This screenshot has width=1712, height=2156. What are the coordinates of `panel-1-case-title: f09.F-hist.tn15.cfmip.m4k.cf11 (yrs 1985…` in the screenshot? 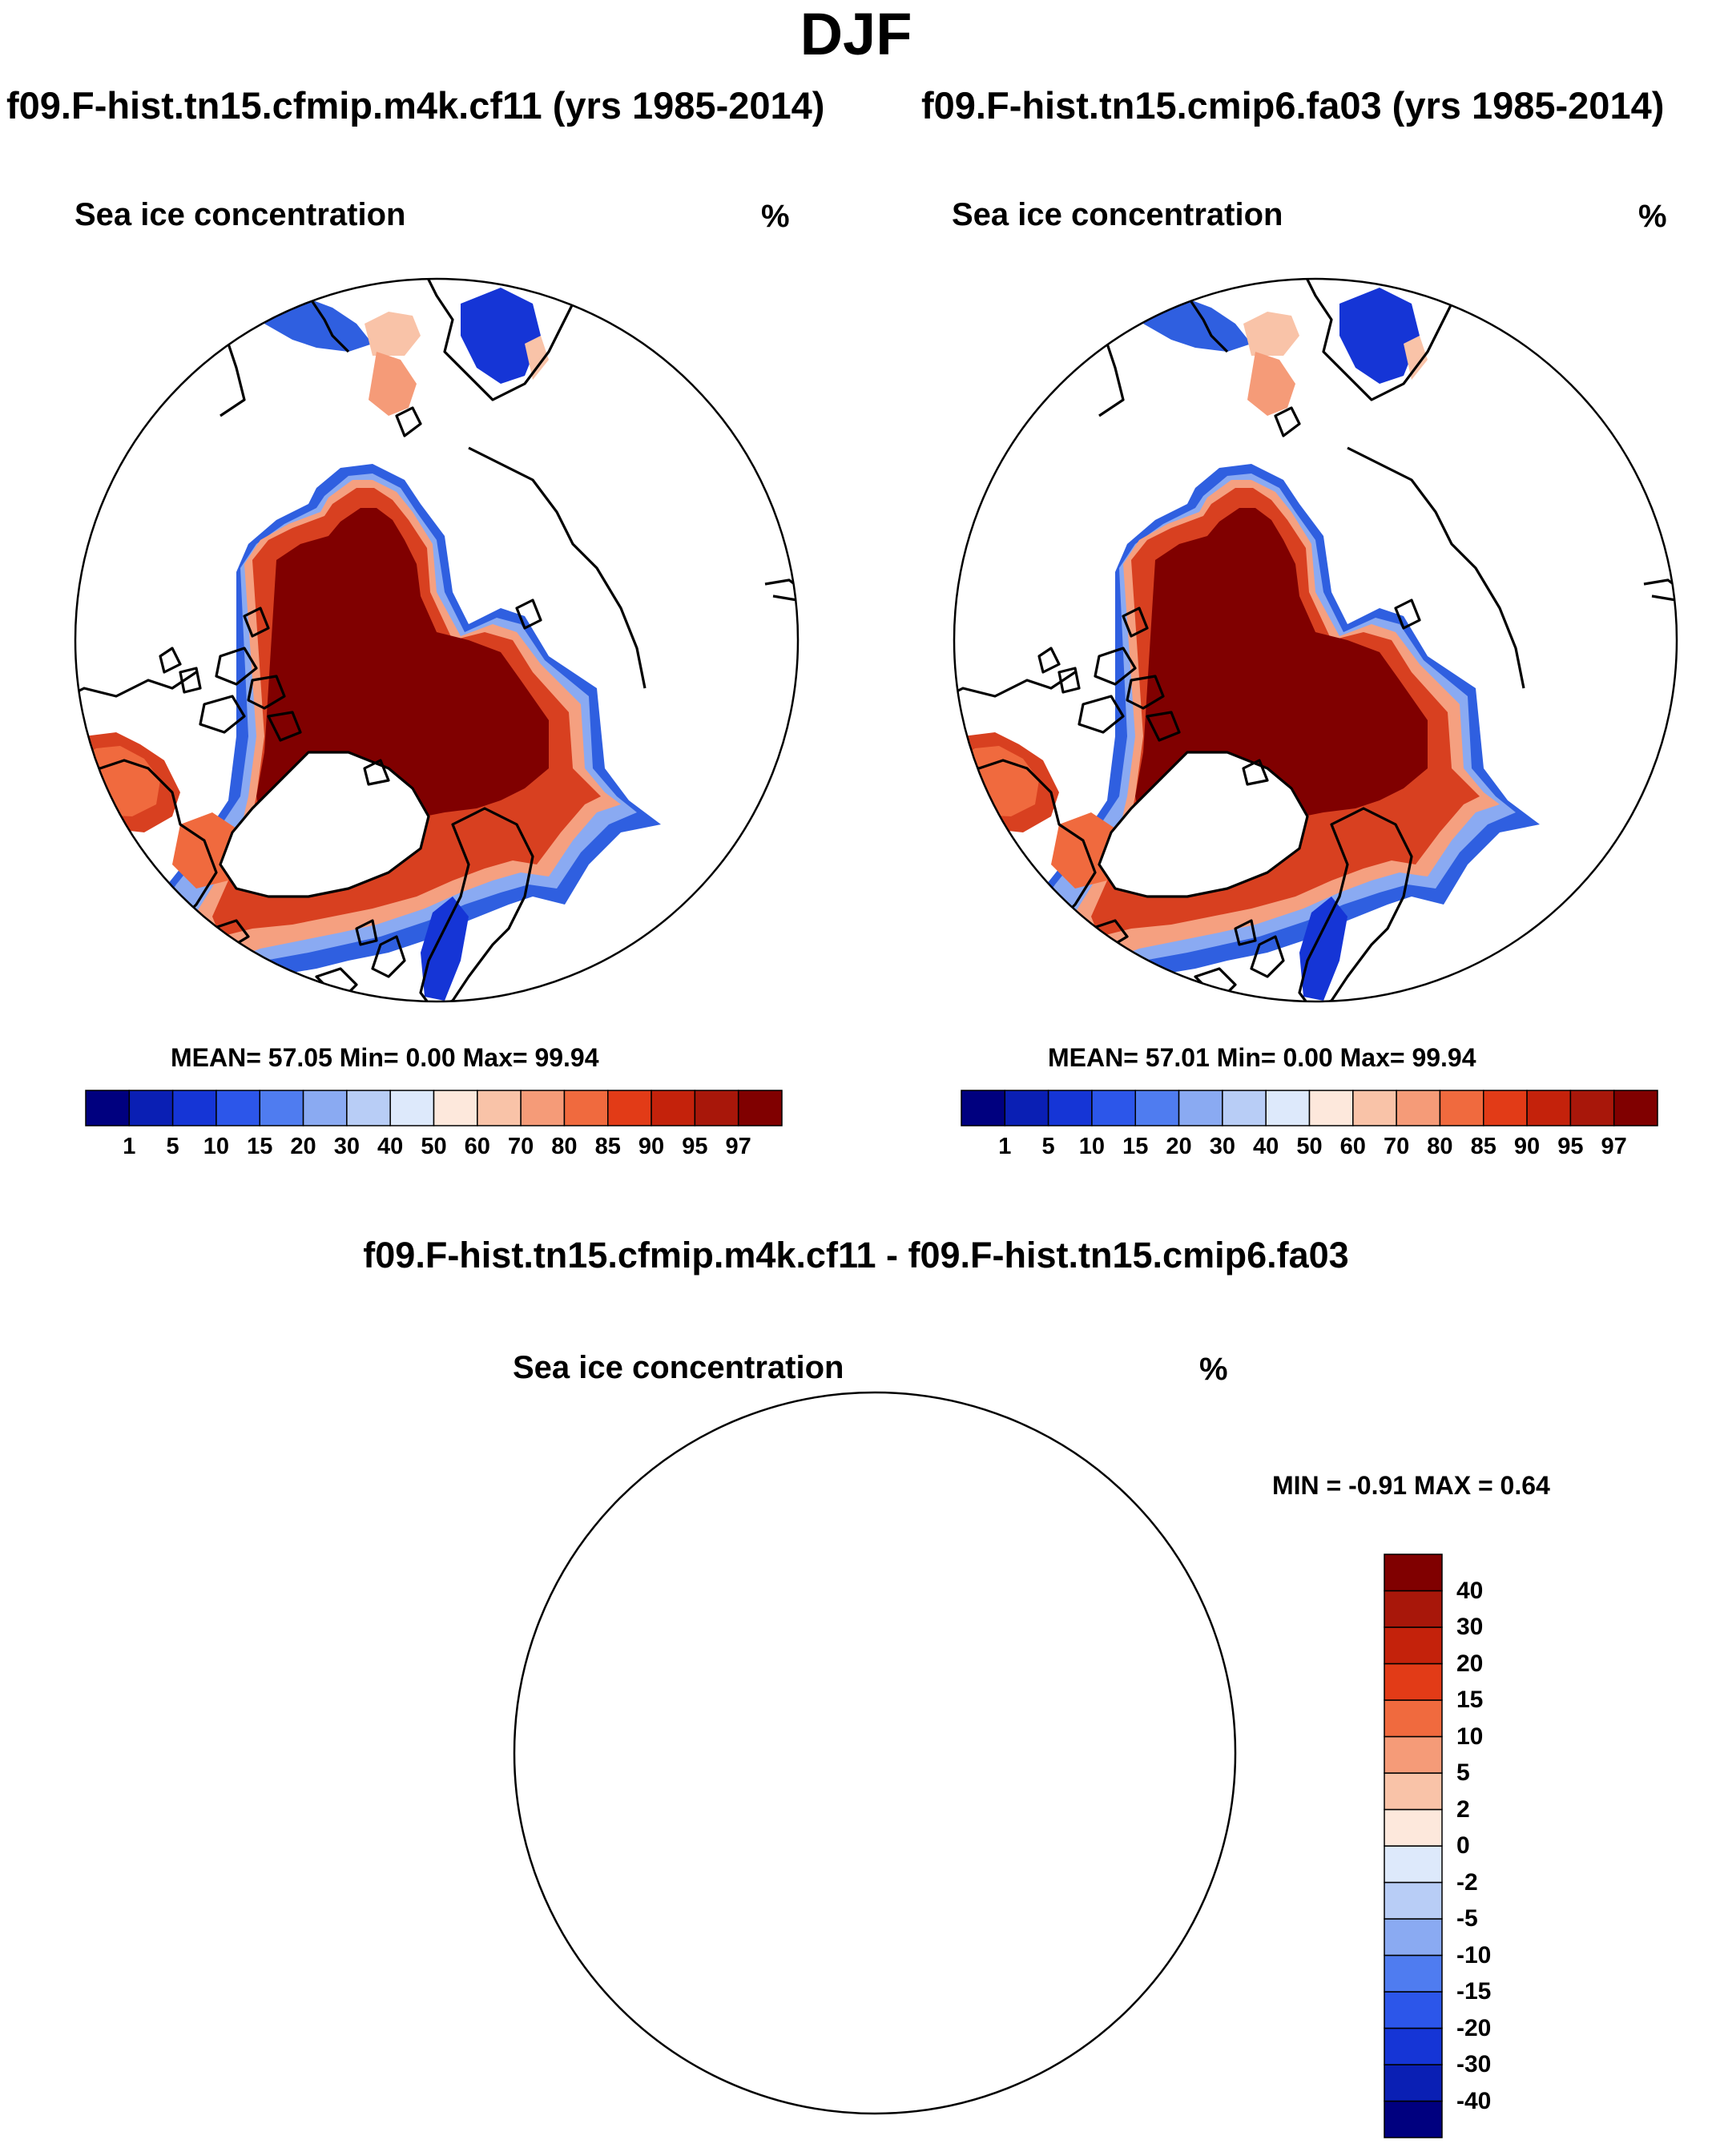 It's located at (415, 105).